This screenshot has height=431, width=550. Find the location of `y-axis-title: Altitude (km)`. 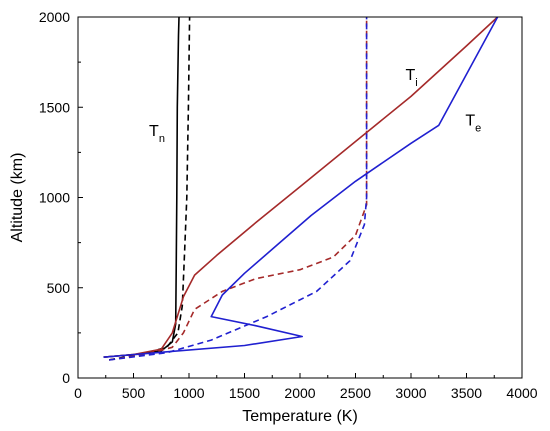

y-axis-title: Altitude (km) is located at coordinates (17, 198).